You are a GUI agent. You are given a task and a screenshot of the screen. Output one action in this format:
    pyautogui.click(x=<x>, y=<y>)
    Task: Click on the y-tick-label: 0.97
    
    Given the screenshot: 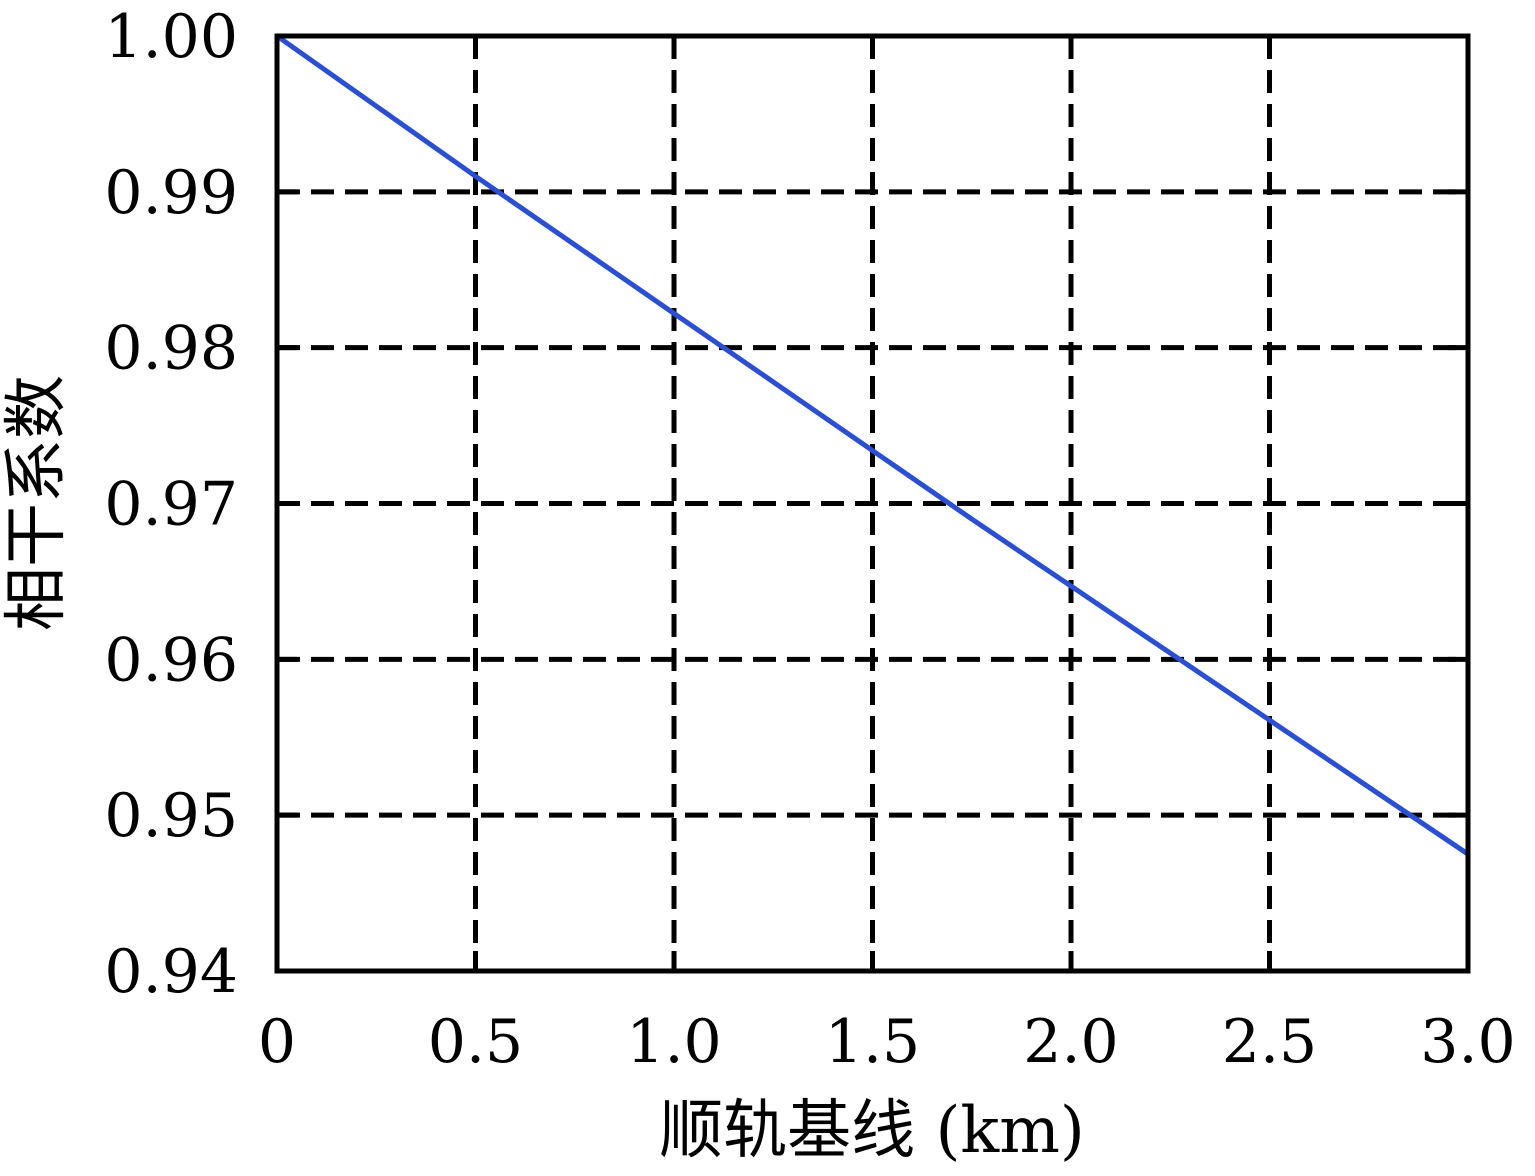 What is the action you would take?
    pyautogui.click(x=171, y=505)
    